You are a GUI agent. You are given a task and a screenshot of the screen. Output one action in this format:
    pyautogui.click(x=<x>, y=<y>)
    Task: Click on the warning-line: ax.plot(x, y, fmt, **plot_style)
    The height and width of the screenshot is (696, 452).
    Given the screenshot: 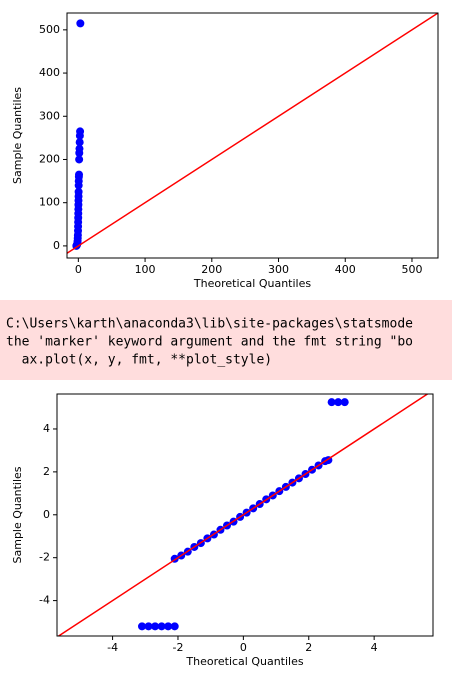 What is the action you would take?
    pyautogui.click(x=139, y=360)
    